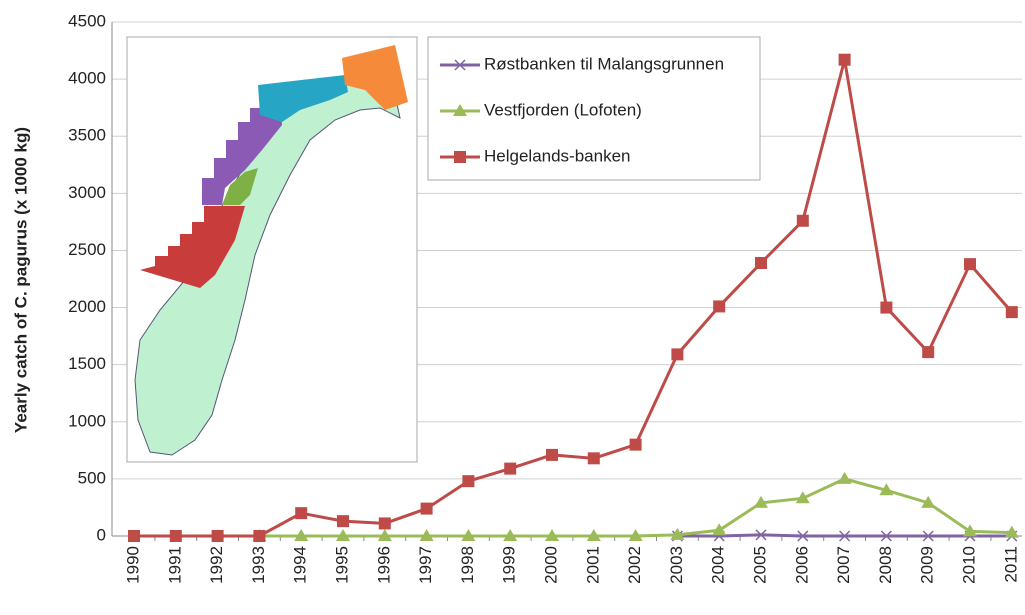  Describe the element at coordinates (20, 280) in the screenshot. I see `y-axis-title: Yearly catch of C. pagurus (x 1000 kg)` at that location.